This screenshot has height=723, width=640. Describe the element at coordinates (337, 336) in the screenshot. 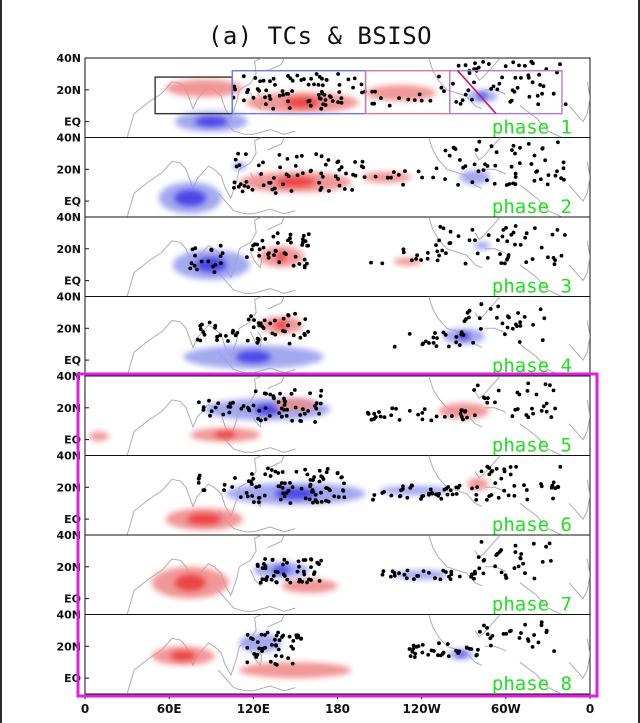

I see `panel-frame` at that location.